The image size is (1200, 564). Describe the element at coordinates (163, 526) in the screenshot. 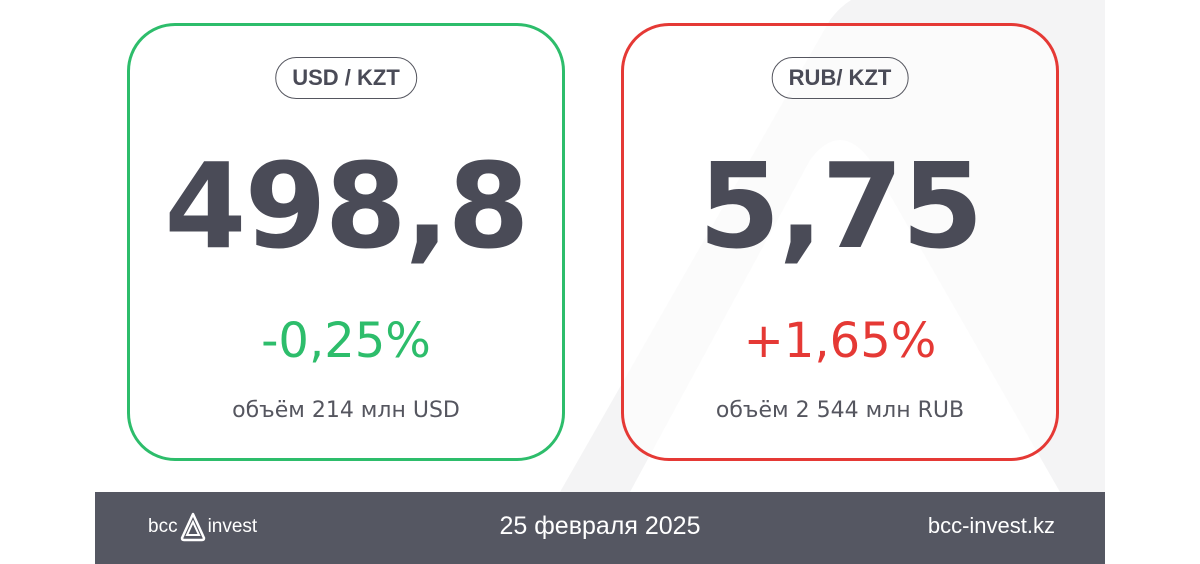

I see `logo-text-bcc: bcc` at that location.